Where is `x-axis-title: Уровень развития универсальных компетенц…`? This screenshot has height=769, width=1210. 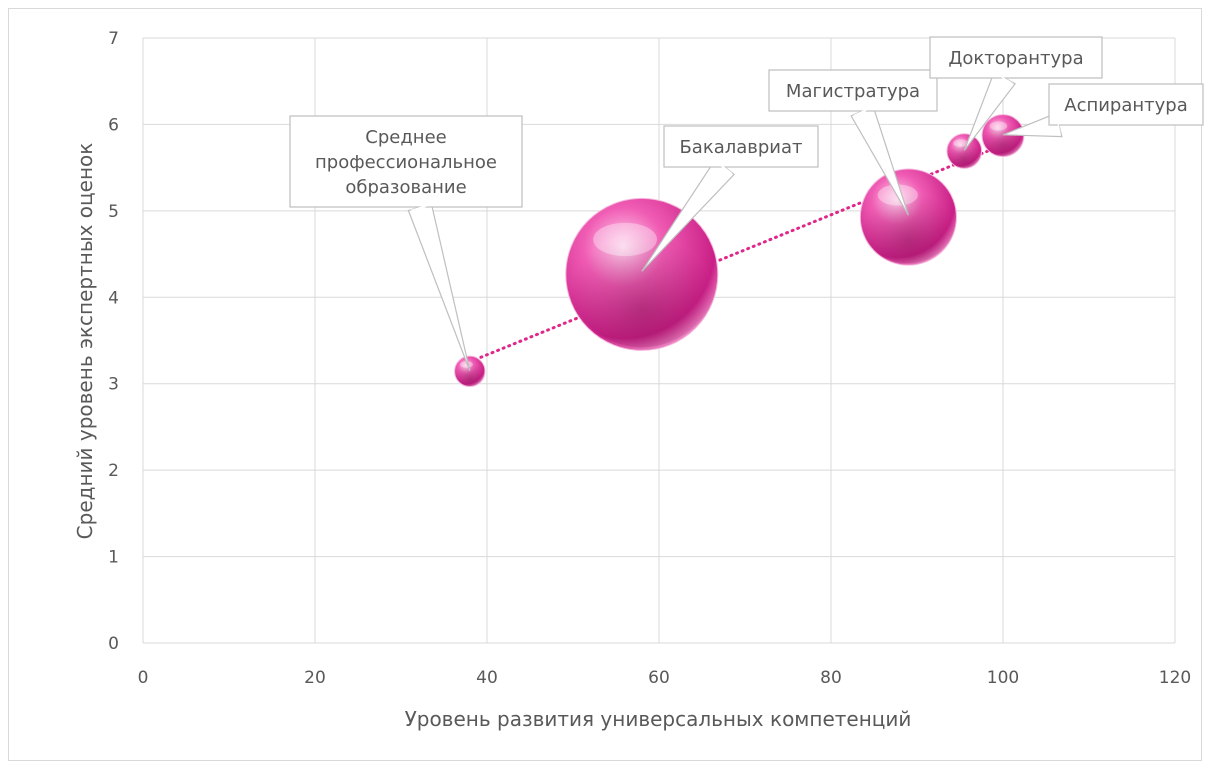 x-axis-title: Уровень развития универсальных компетенц… is located at coordinates (658, 719).